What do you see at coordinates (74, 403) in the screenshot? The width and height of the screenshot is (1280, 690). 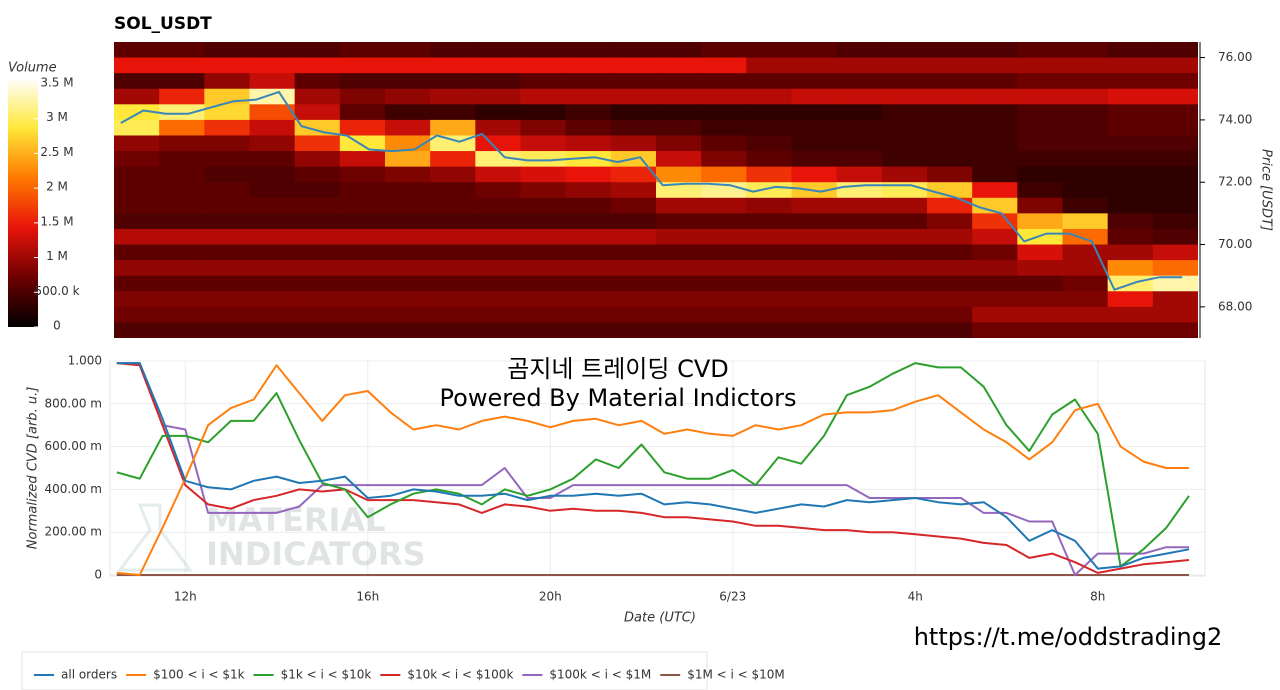 I see `y-tick-label: 800.00 m` at bounding box center [74, 403].